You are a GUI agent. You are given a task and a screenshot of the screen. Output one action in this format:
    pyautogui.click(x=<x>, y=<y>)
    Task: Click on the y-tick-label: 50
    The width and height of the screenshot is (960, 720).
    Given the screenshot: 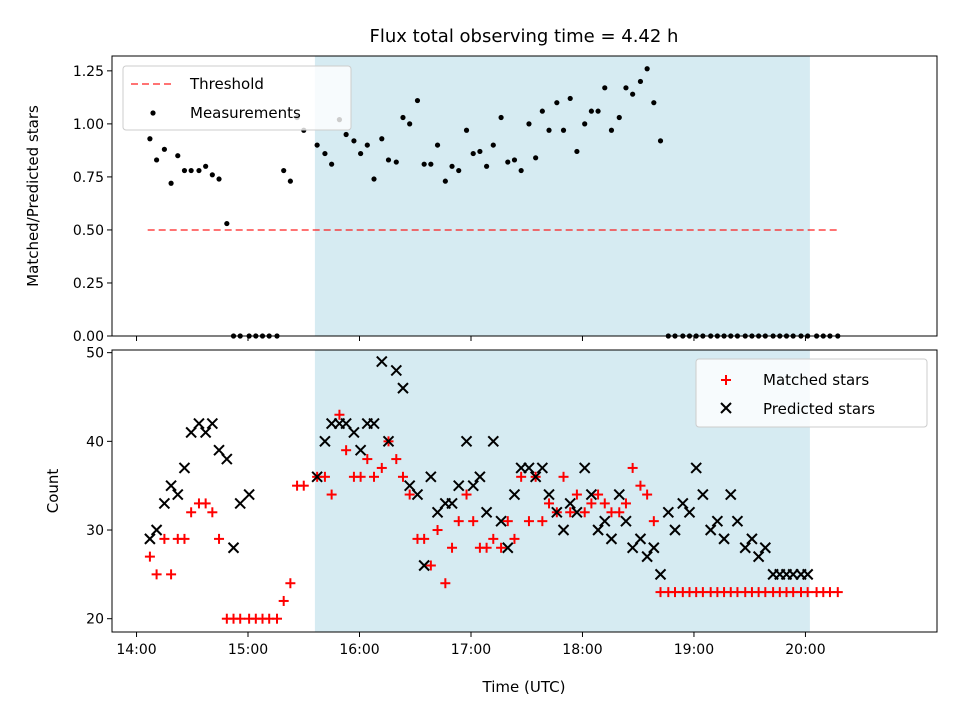 What is the action you would take?
    pyautogui.click(x=95, y=354)
    